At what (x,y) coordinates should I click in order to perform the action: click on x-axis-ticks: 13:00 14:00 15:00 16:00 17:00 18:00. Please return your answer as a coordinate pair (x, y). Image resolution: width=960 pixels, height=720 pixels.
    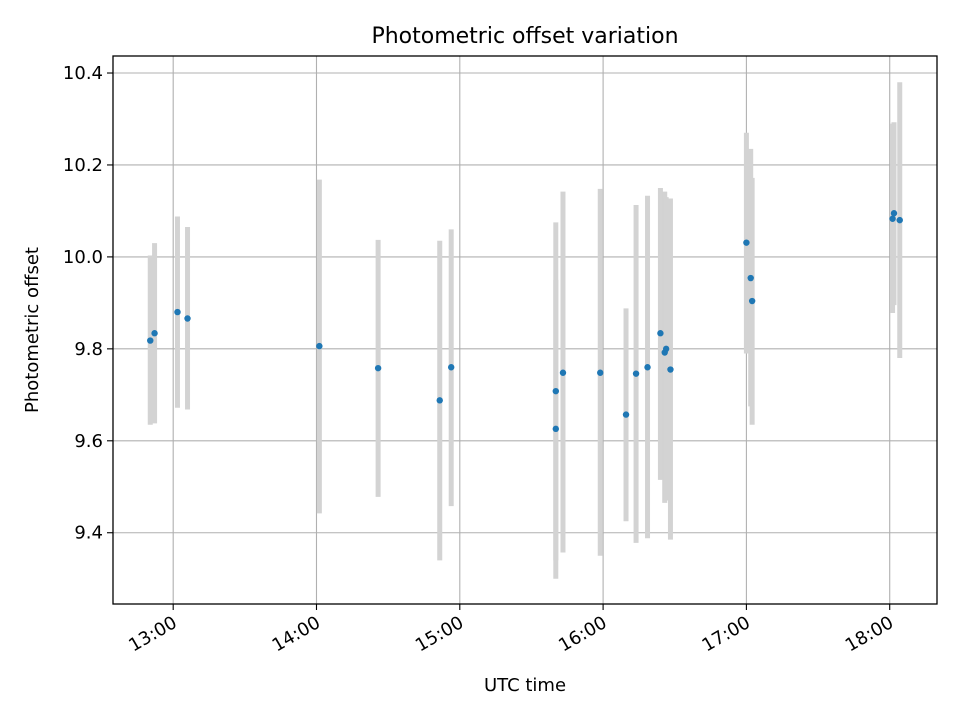
    Looking at the image, I should click on (511, 630).